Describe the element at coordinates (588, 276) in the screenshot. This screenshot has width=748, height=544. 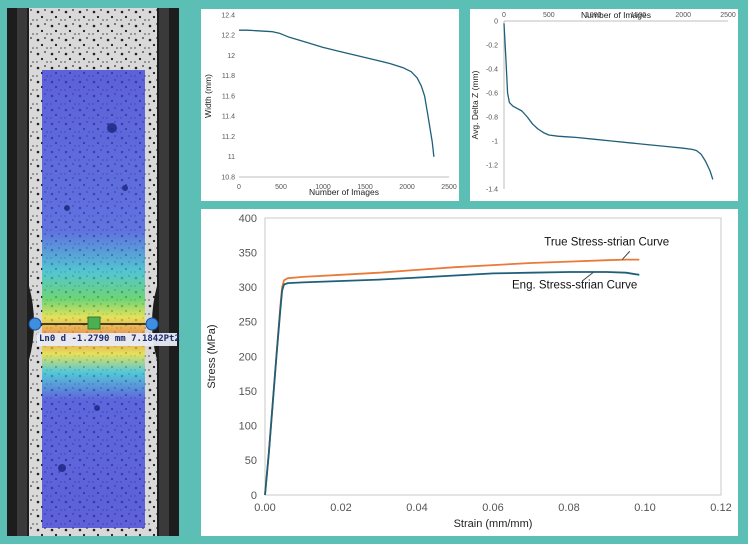
I see `eng-curve-leader` at that location.